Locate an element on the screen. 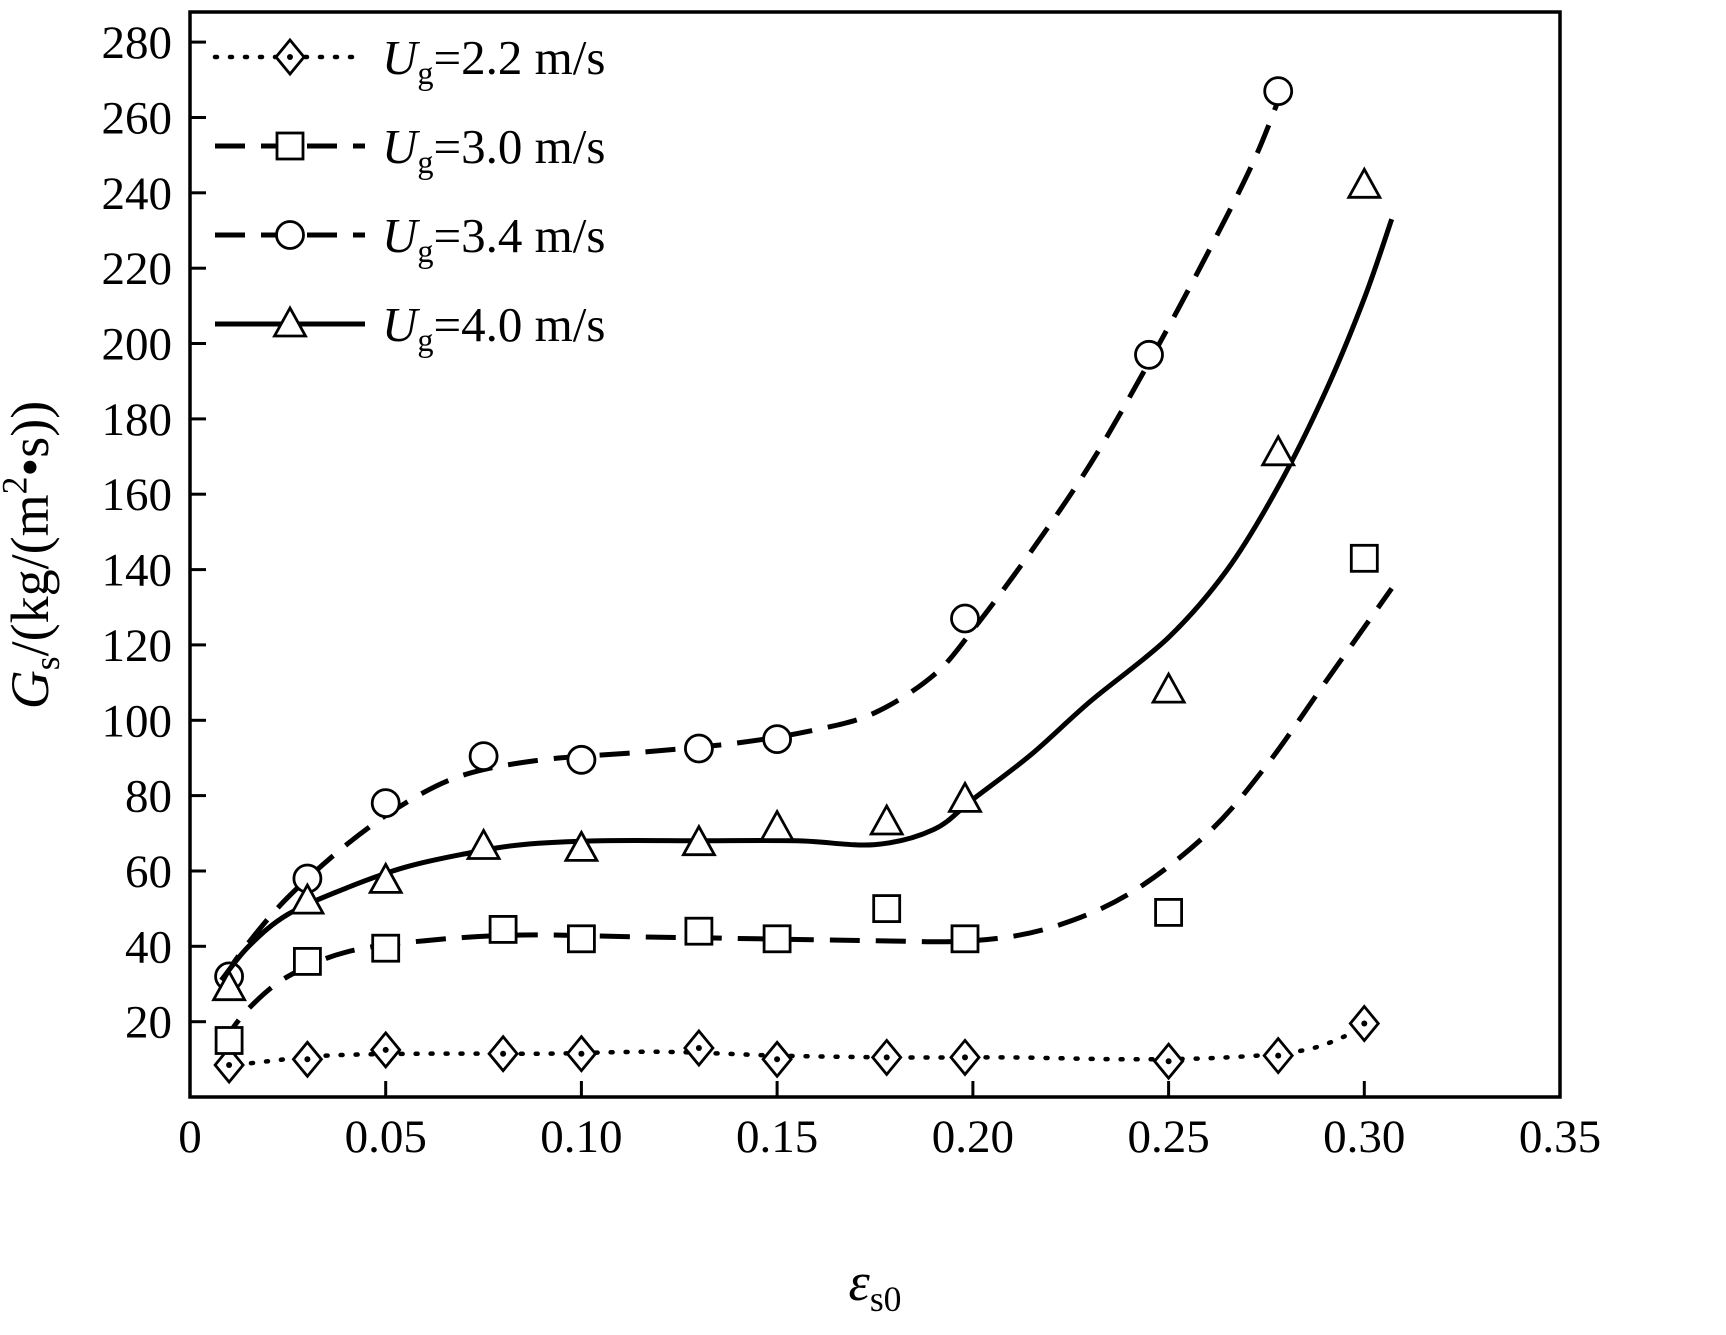 Image resolution: width=1726 pixels, height=1335 pixels. y-tick-label: 280 is located at coordinates (137, 43).